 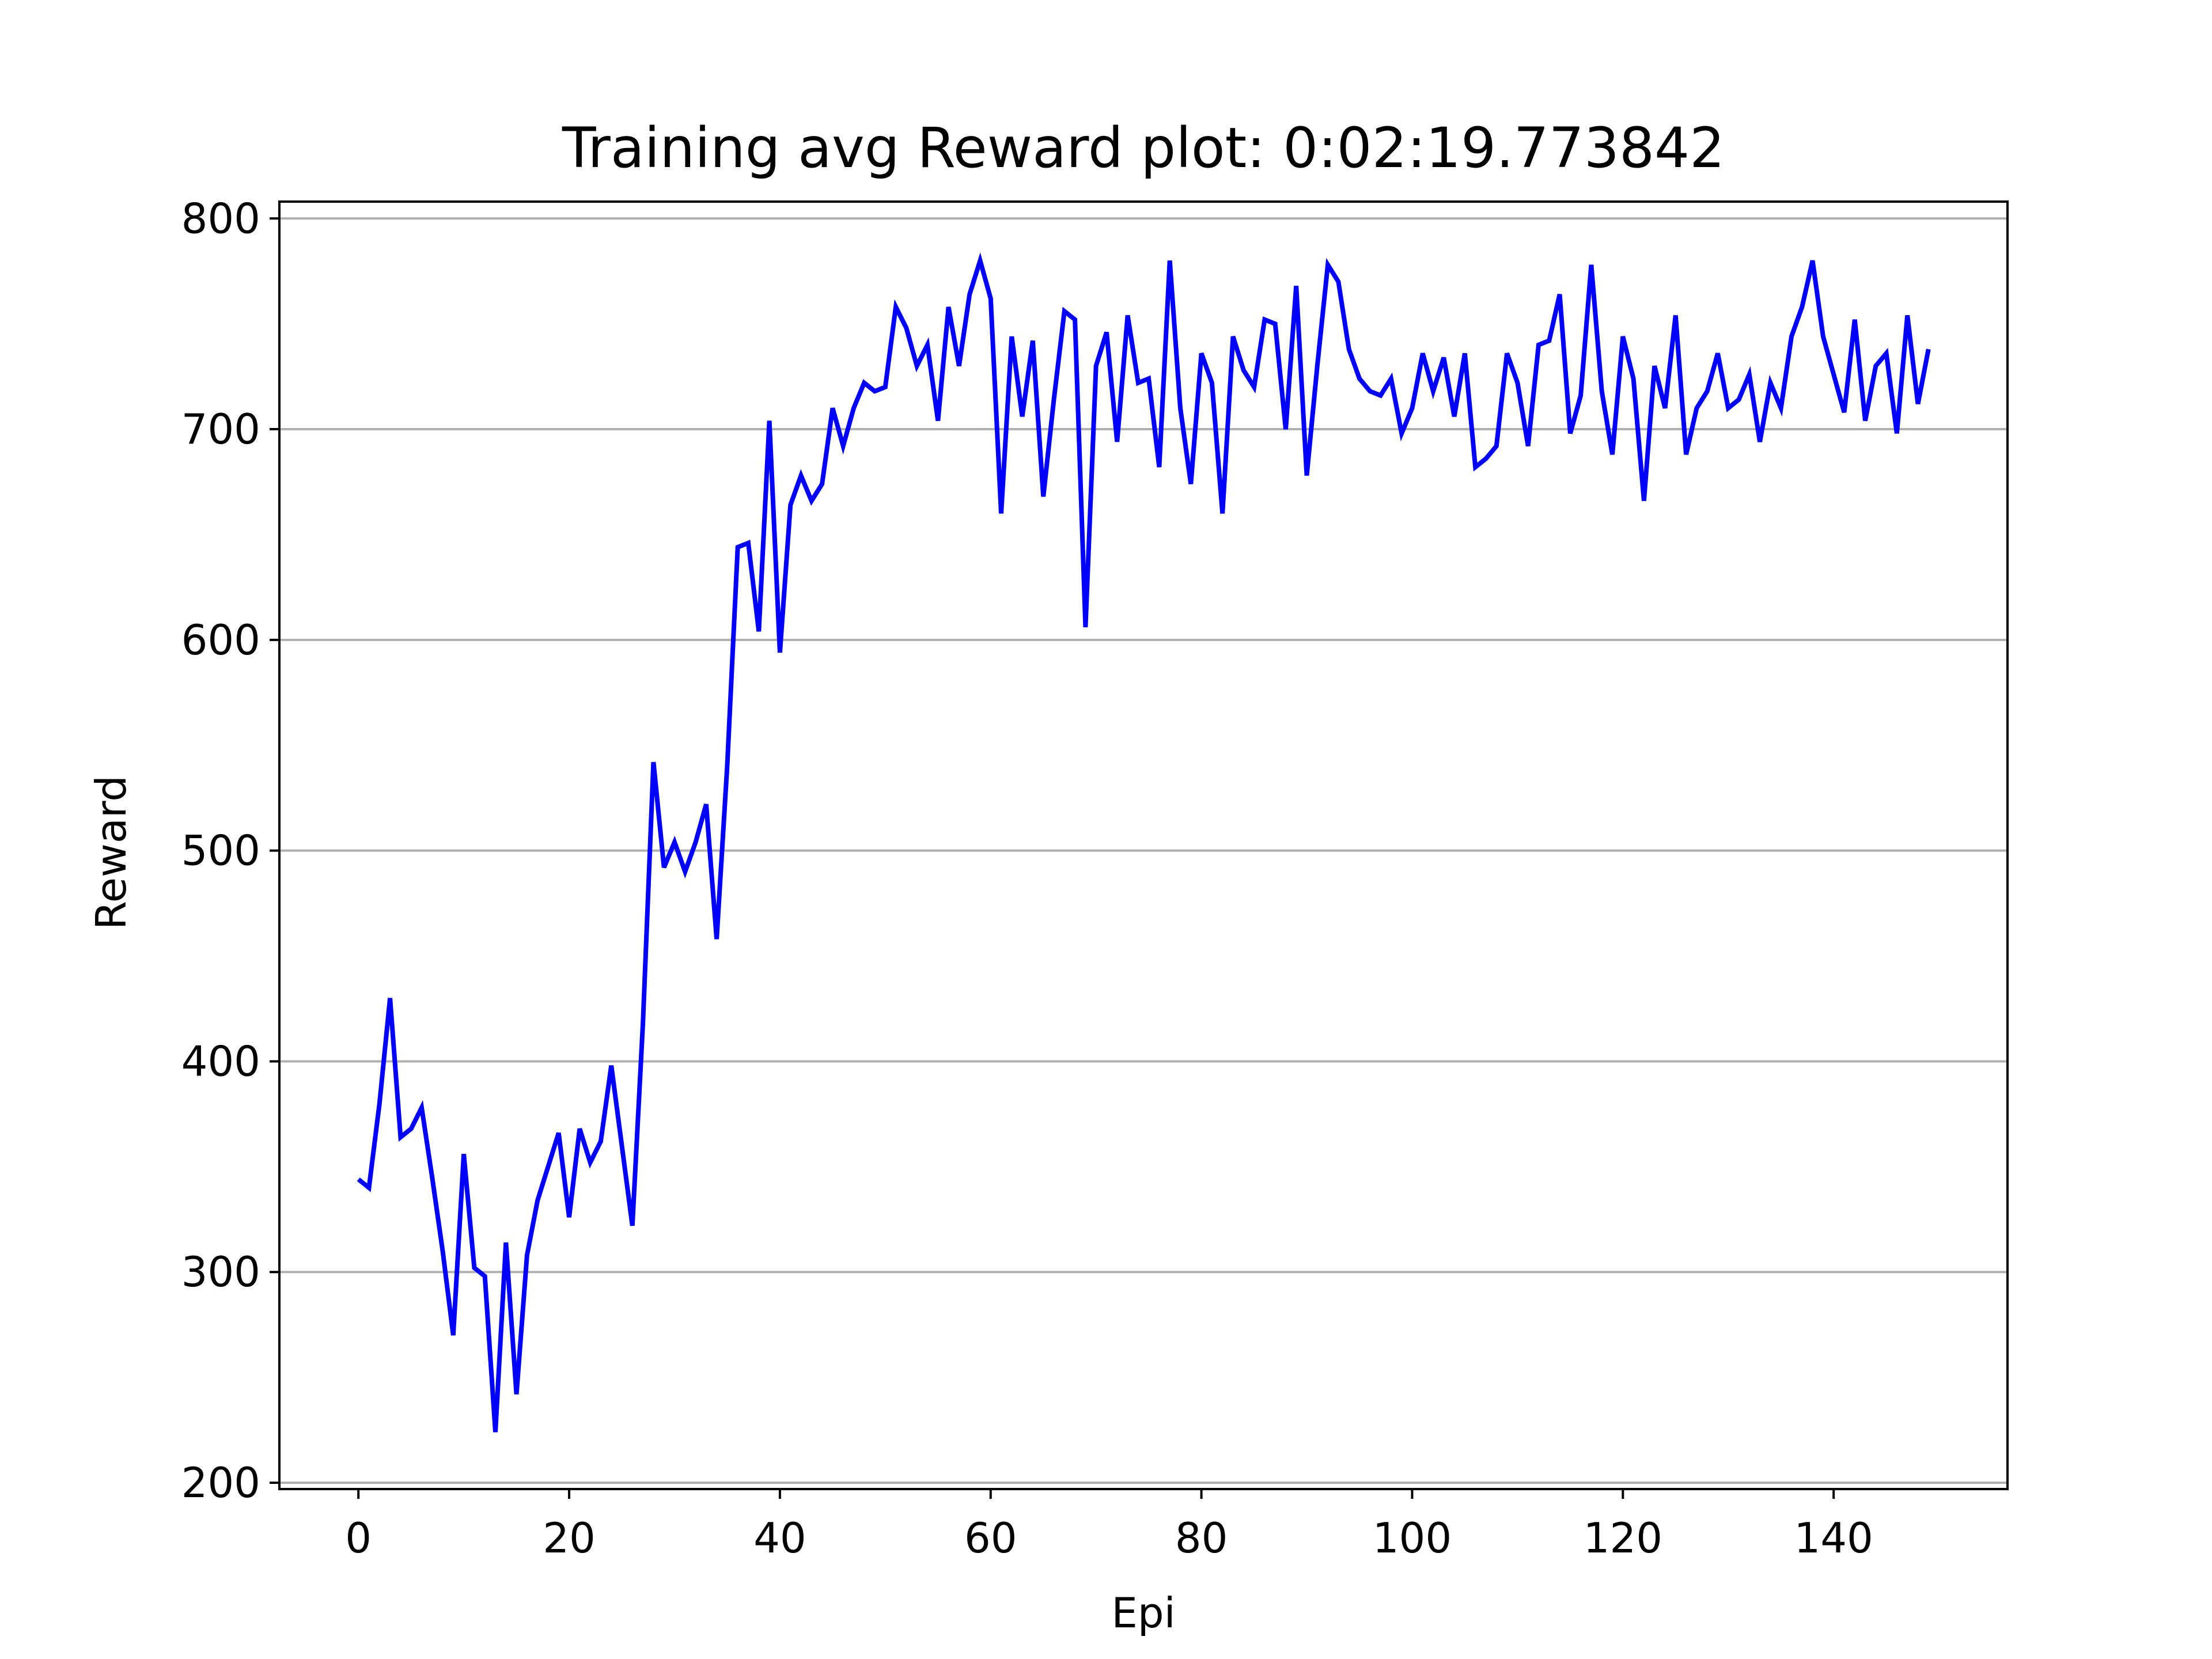 I want to click on x-tick-label: 40, so click(x=779, y=1538).